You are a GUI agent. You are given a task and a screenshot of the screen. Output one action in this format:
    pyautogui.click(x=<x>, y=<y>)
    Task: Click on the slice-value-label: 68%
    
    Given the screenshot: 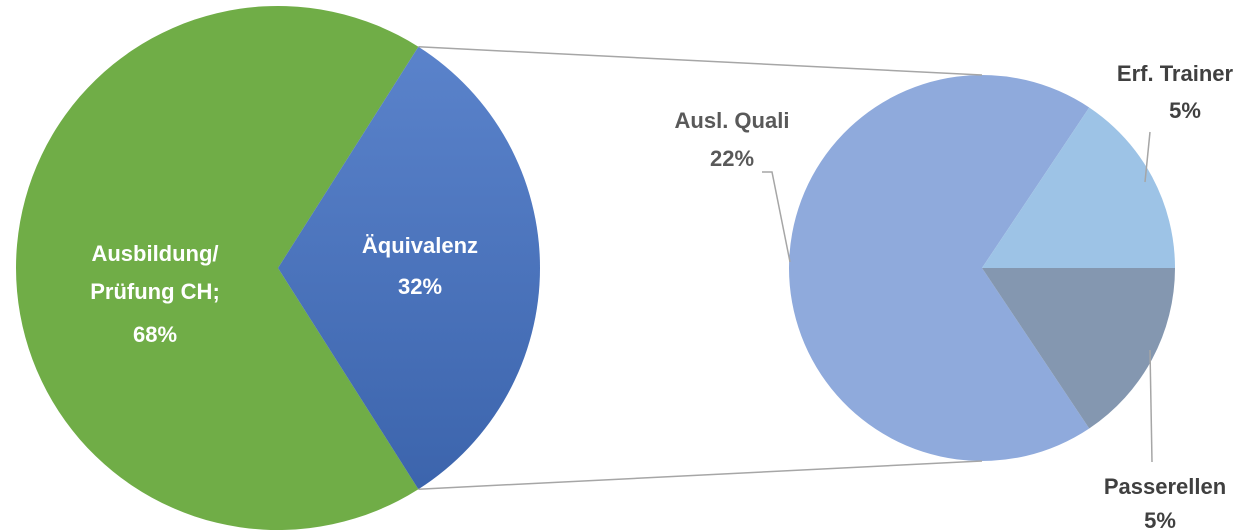 What is the action you would take?
    pyautogui.click(x=155, y=334)
    